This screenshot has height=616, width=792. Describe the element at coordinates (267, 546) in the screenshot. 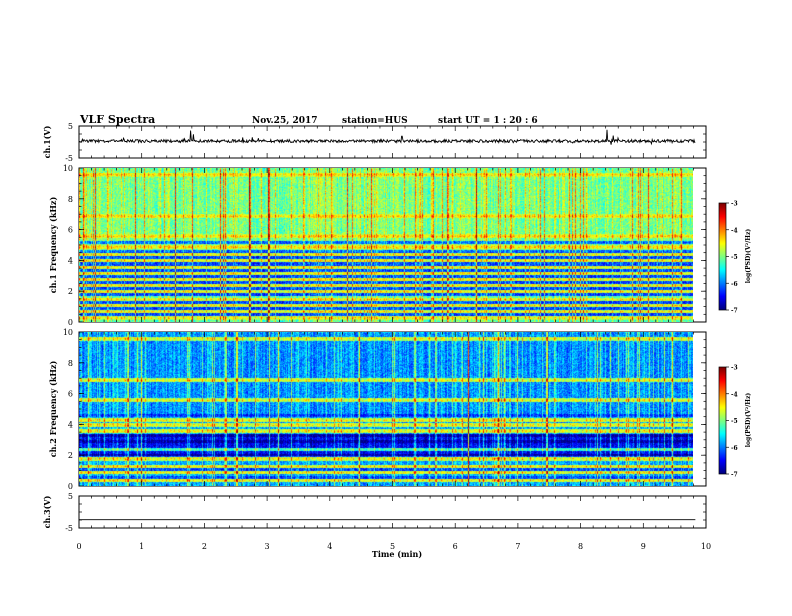

I see `time-tick-label: 3` at that location.